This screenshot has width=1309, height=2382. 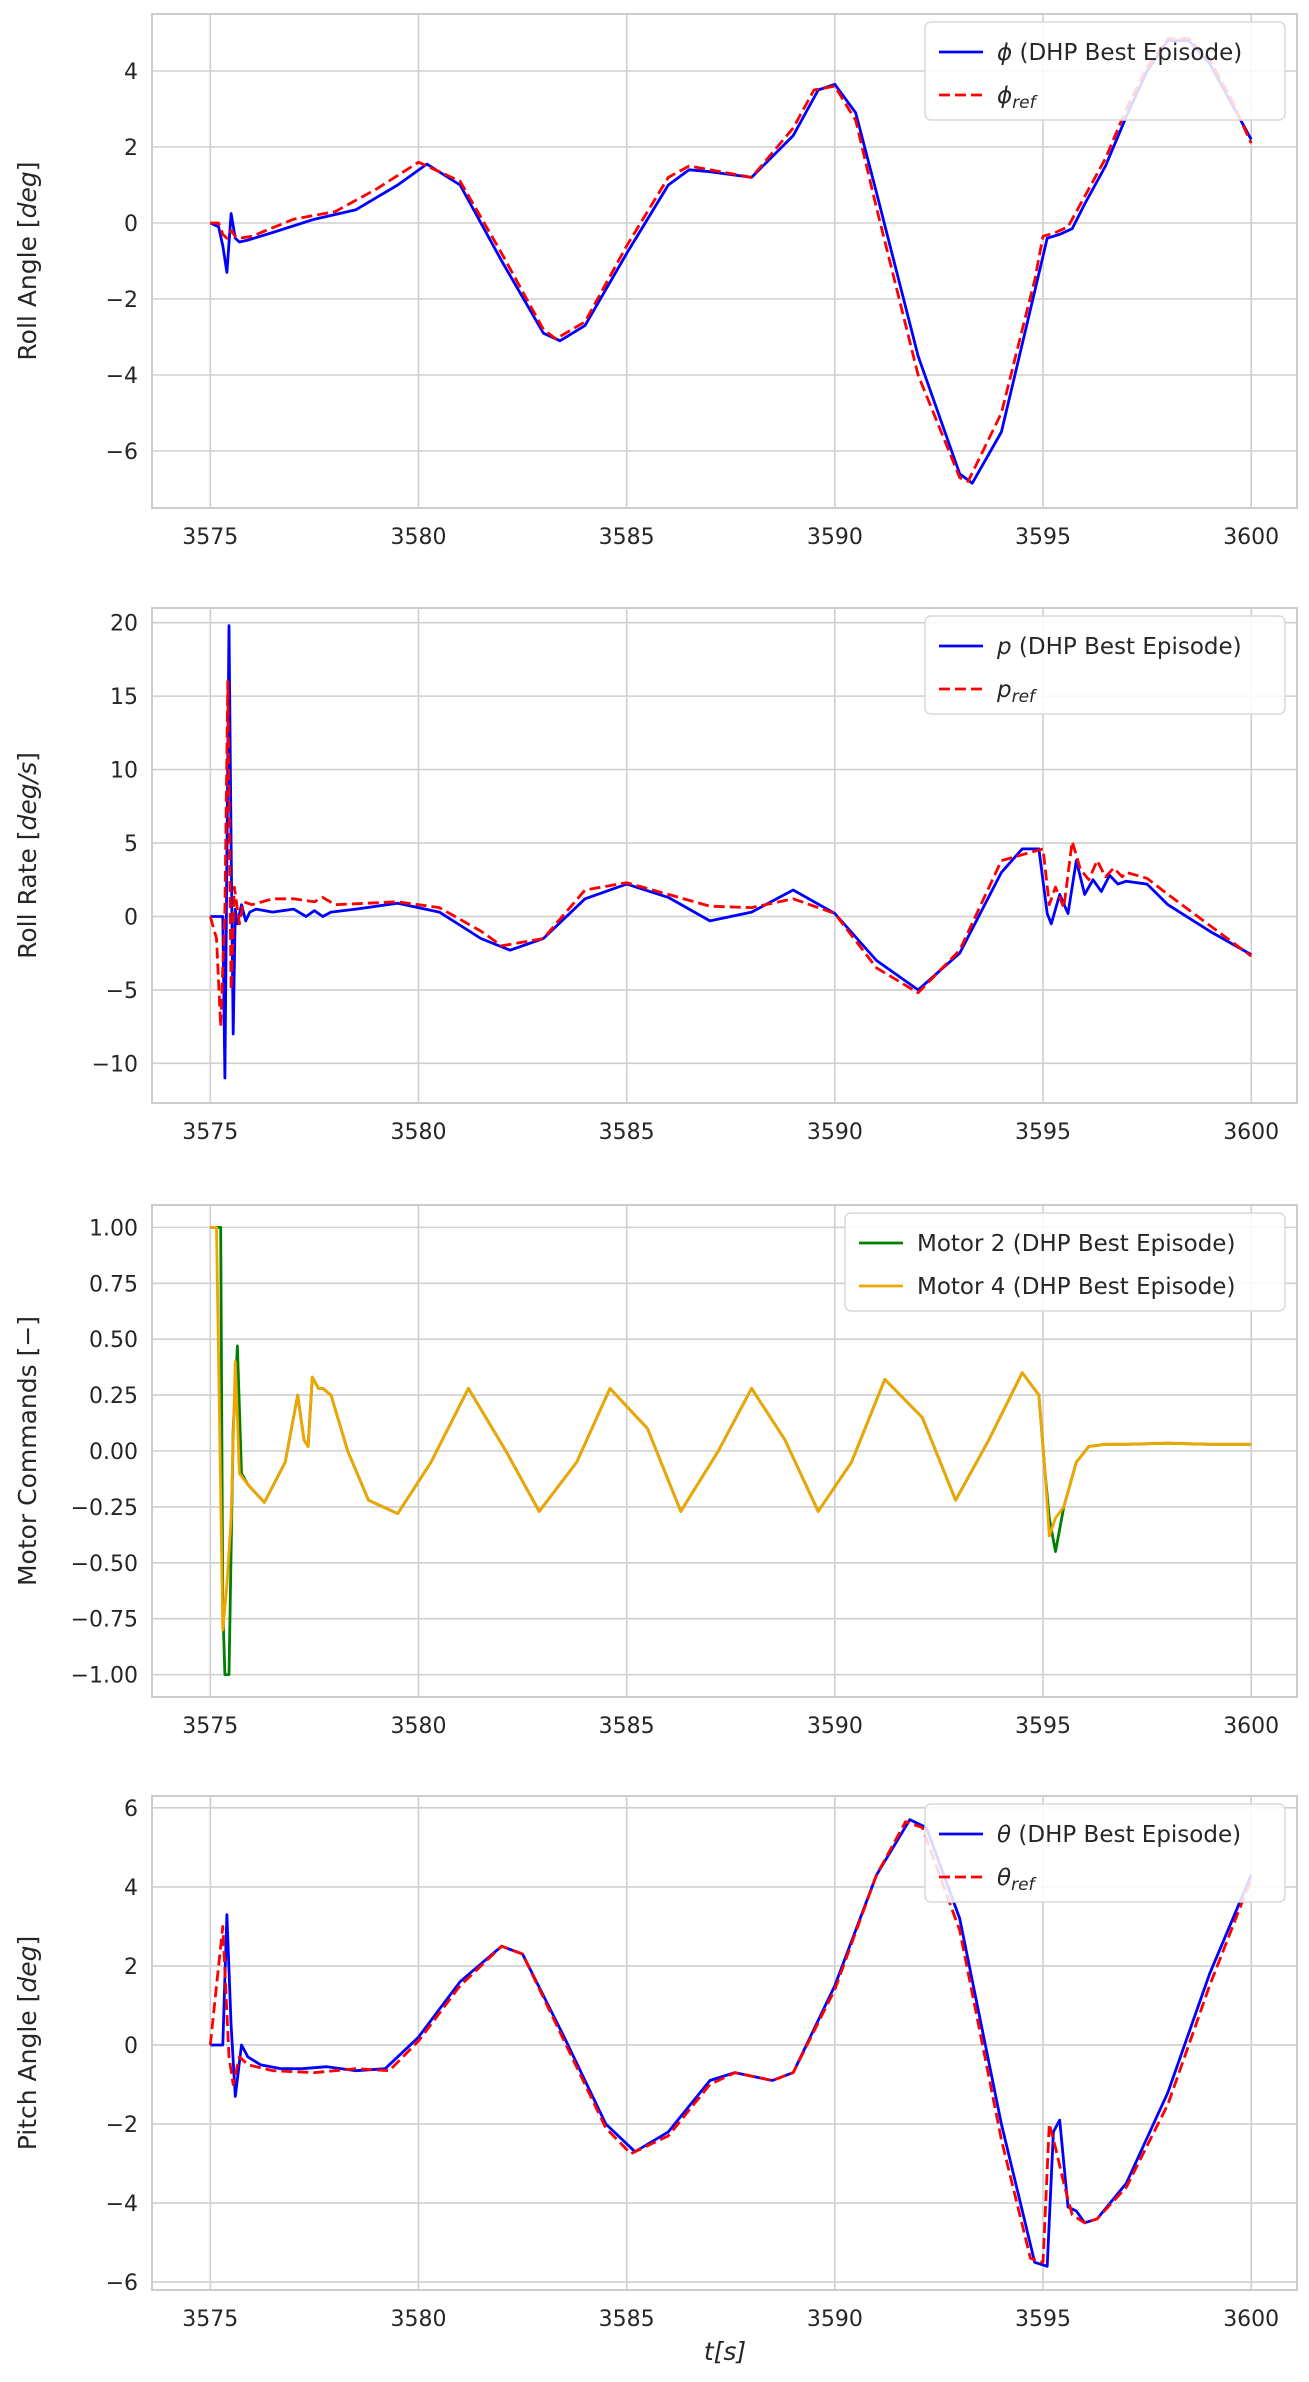 What do you see at coordinates (104, 1676) in the screenshot?
I see `y-tick-label: −1.00` at bounding box center [104, 1676].